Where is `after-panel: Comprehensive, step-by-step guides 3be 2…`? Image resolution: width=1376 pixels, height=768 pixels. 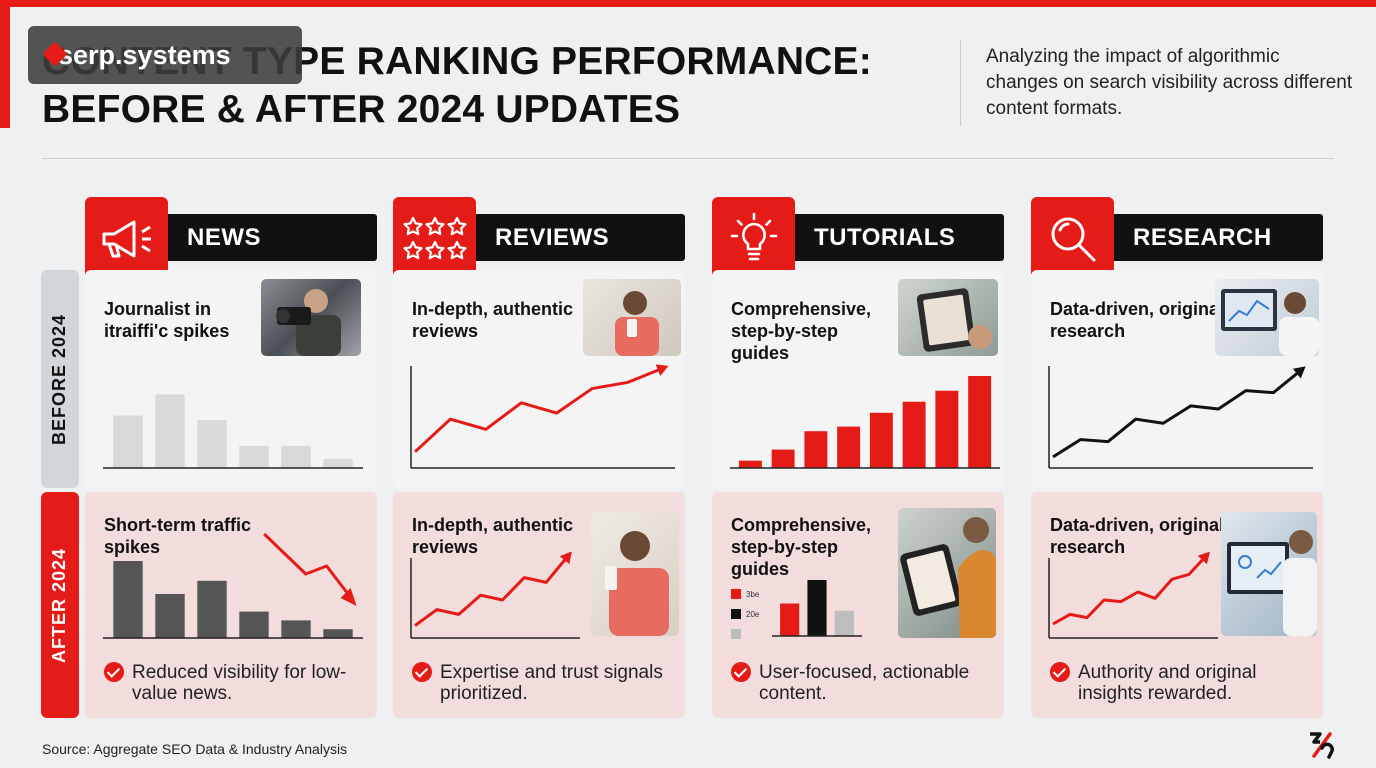
after-panel: Comprehensive, step-by-step guides 3be 2… is located at coordinates (858, 605).